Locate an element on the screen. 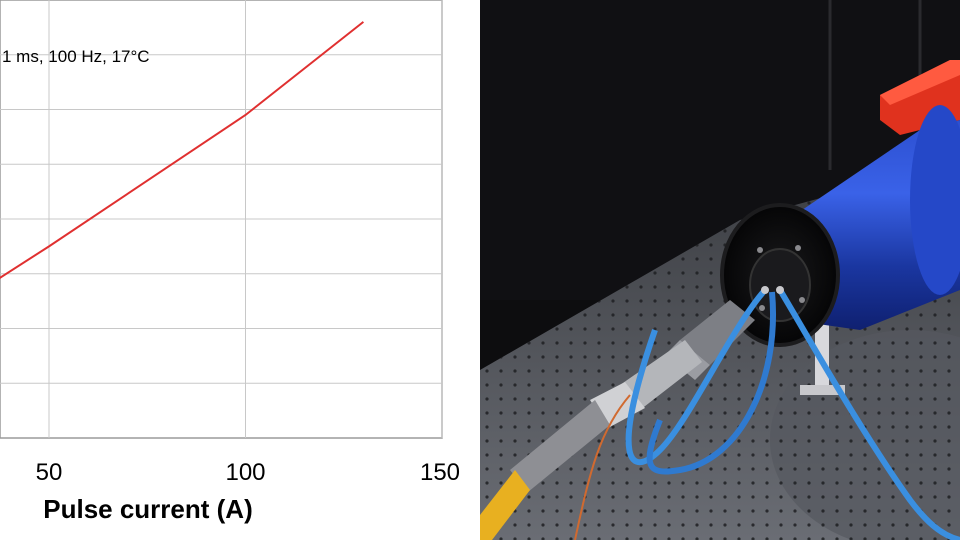  x-axis-title: Pulse current (A) is located at coordinates (148, 509).